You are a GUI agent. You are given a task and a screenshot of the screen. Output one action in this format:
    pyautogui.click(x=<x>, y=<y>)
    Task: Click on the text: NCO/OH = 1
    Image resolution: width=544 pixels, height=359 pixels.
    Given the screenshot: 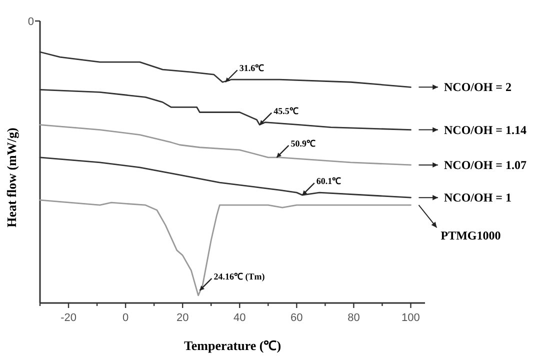 What is the action you would take?
    pyautogui.click(x=478, y=197)
    